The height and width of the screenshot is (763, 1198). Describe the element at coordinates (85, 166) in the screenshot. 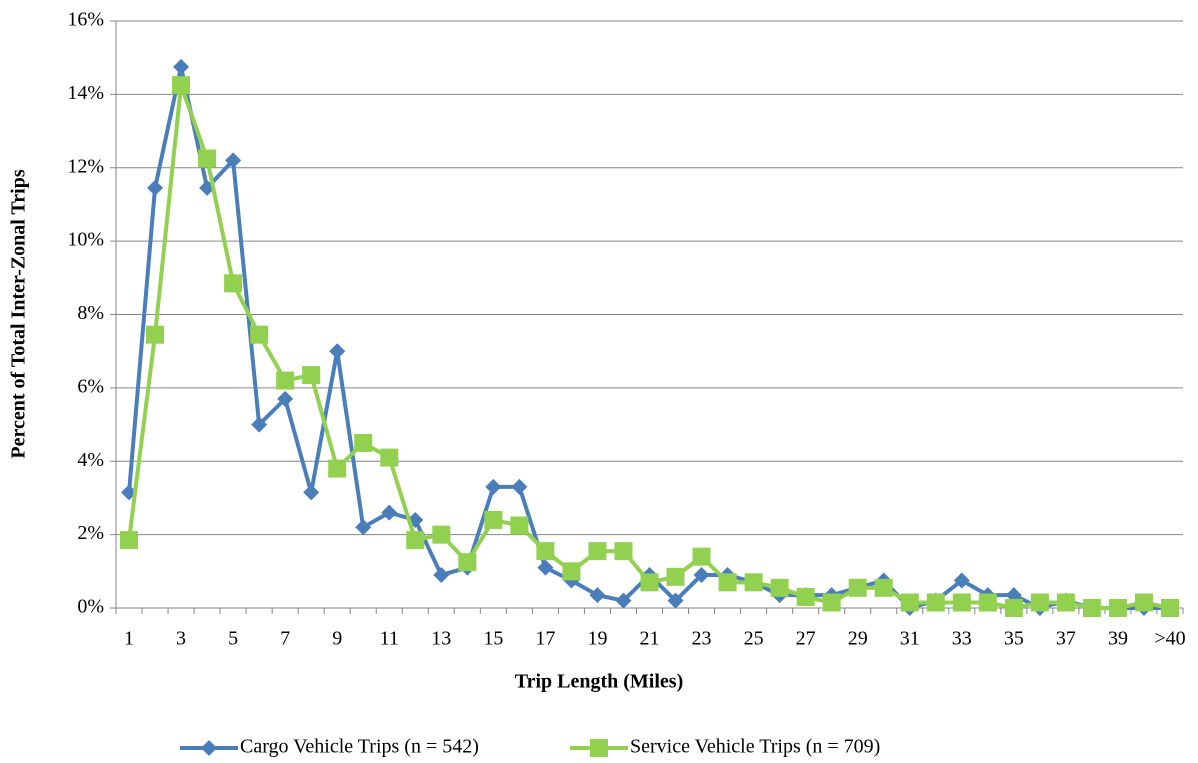

I see `y-tick-label: 12%` at that location.